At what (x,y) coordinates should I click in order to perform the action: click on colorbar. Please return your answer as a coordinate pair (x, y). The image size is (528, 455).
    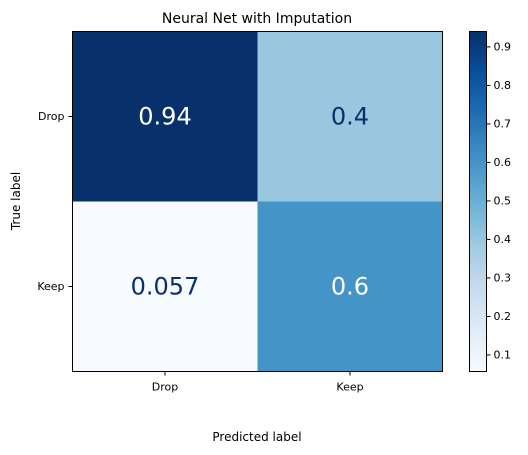
    Looking at the image, I should click on (478, 202).